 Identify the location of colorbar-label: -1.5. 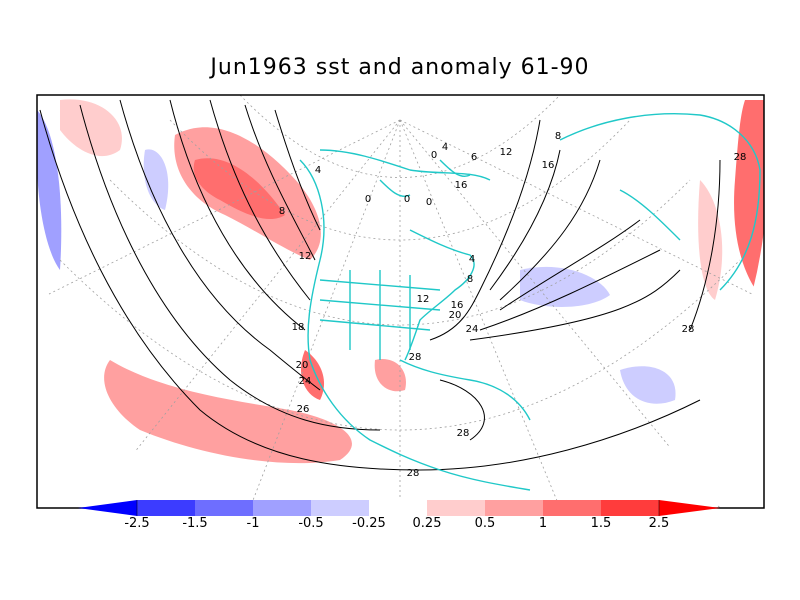
(195, 523).